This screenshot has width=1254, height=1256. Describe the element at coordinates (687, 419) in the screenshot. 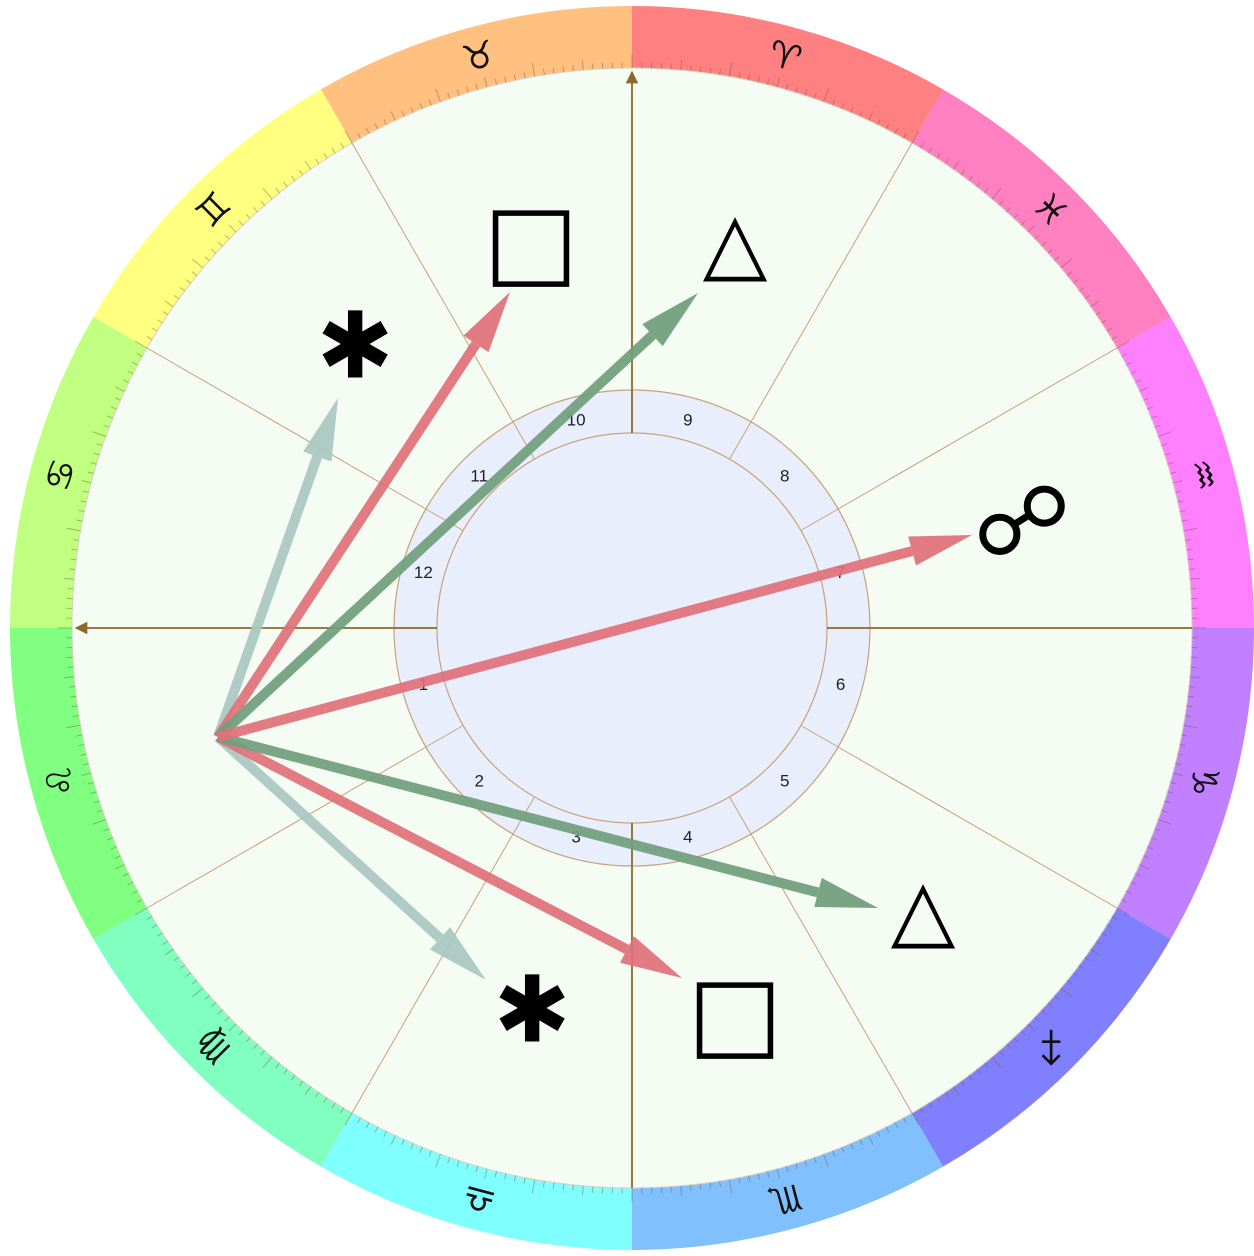

I see `house-number-9: 9` at that location.